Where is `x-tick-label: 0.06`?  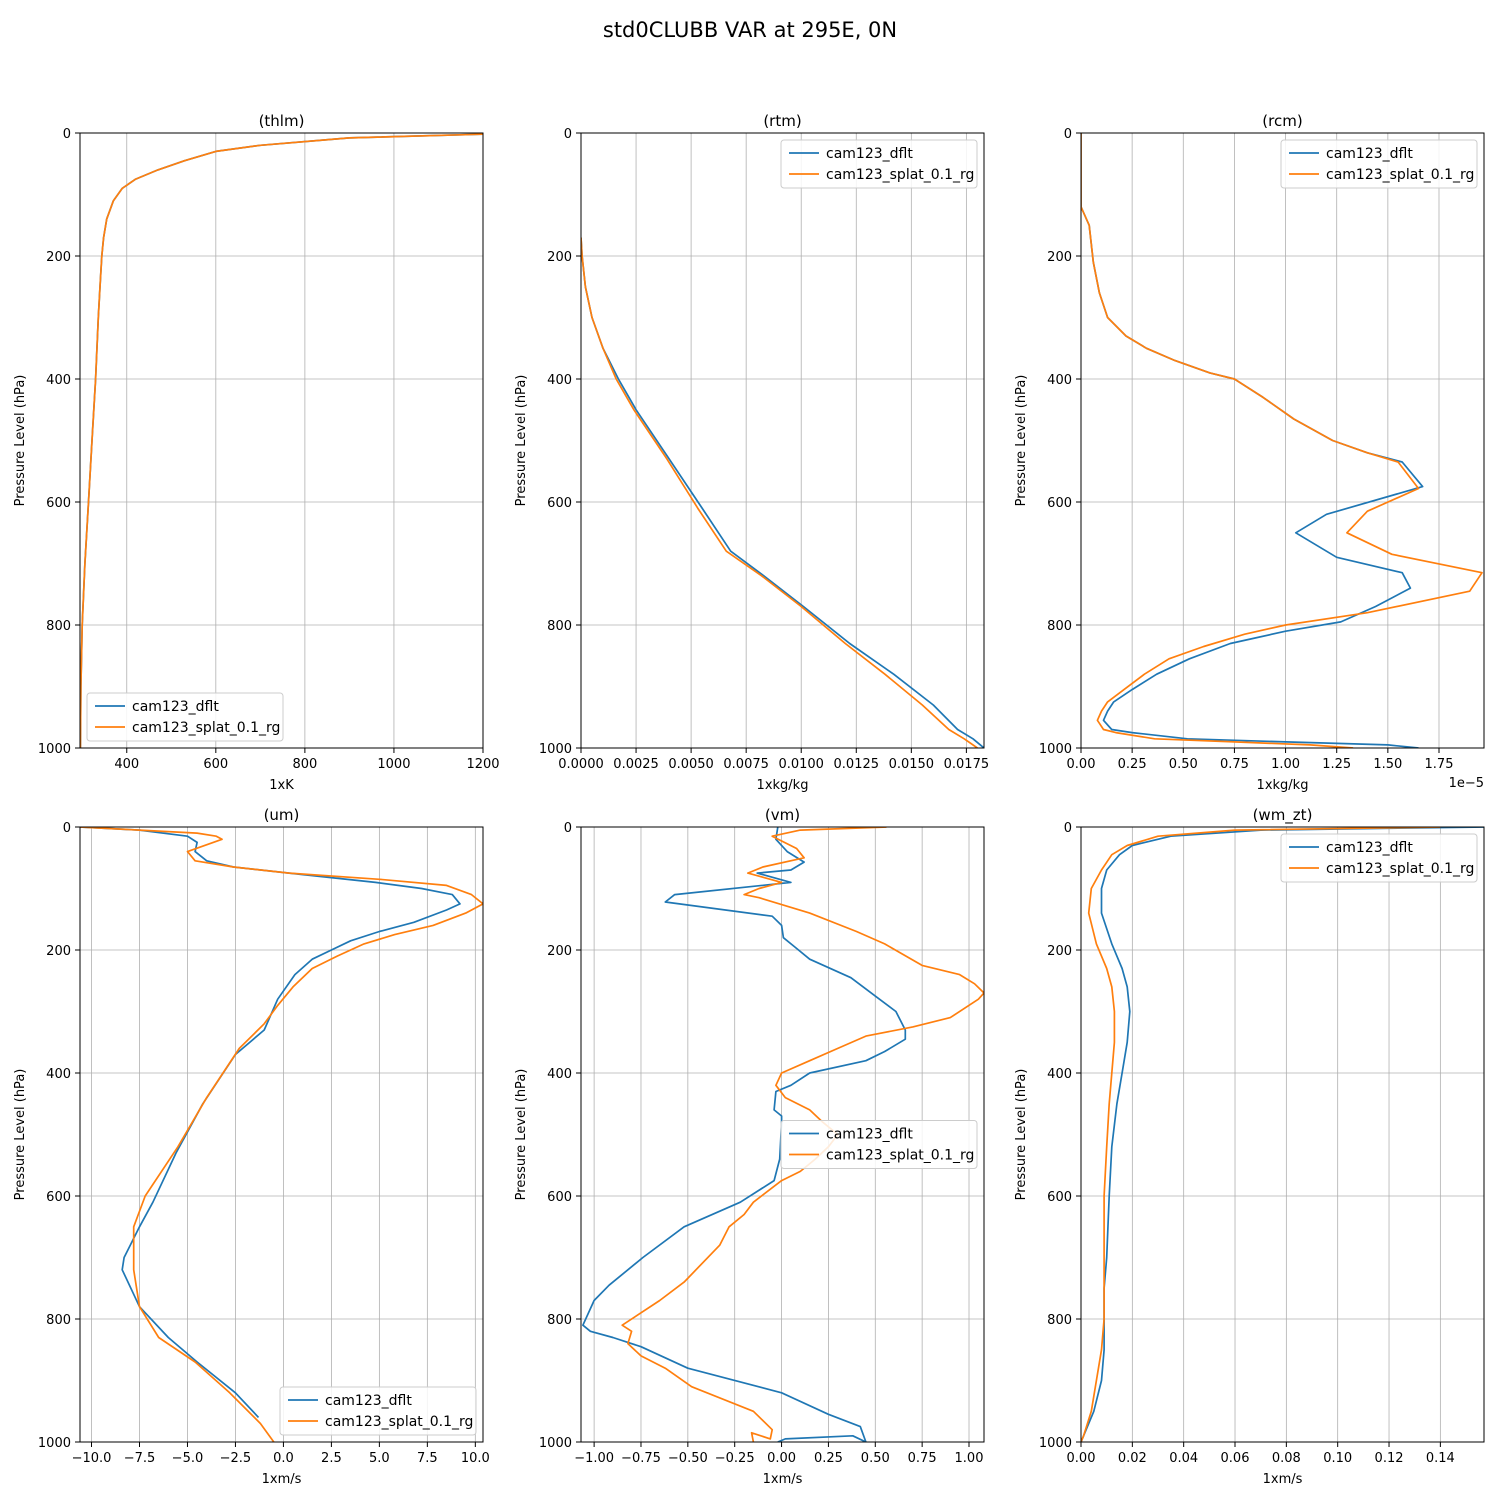
x-tick-label: 0.06 is located at coordinates (1235, 1458).